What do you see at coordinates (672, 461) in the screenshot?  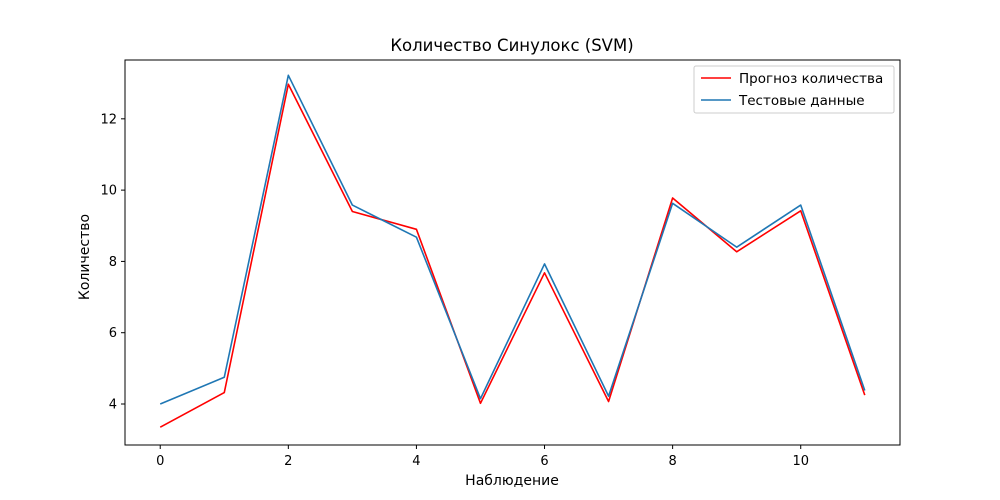 I see `x-tick-label: 8` at bounding box center [672, 461].